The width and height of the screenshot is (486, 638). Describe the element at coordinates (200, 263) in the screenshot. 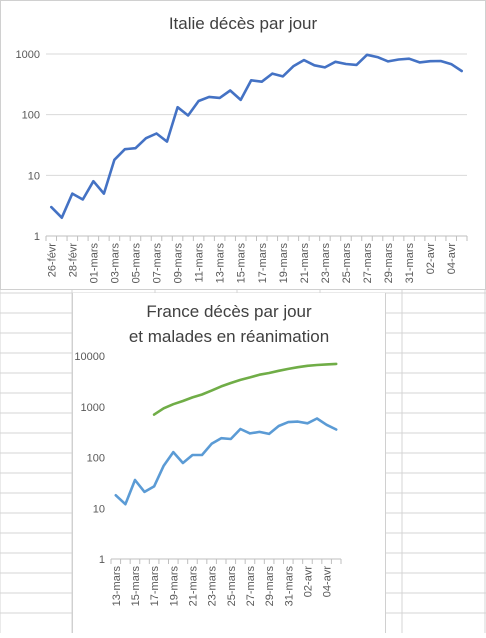

I see `x-tick-label: 11-mars` at that location.